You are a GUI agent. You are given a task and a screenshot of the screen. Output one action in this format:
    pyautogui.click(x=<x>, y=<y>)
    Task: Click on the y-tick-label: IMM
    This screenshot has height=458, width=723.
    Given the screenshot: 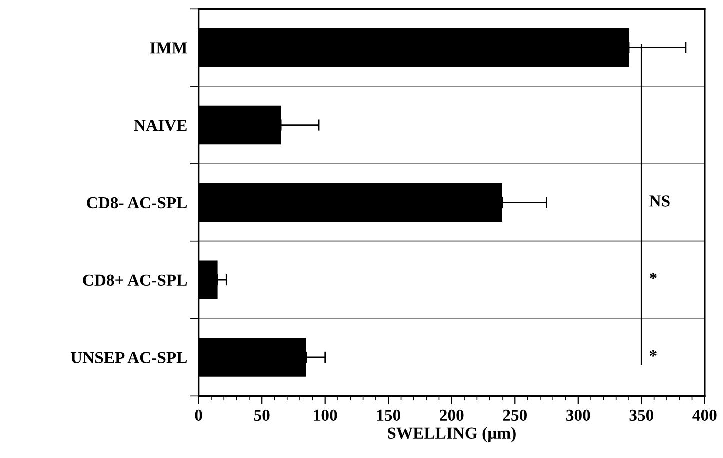 What is the action you would take?
    pyautogui.click(x=169, y=48)
    